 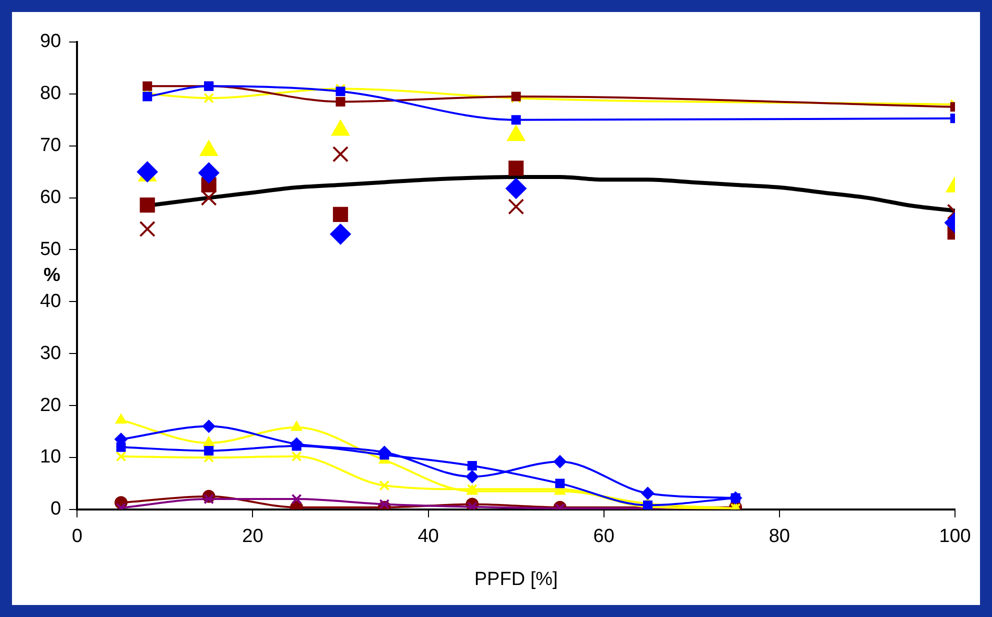 I want to click on x-tick-label: 0, so click(x=77, y=537).